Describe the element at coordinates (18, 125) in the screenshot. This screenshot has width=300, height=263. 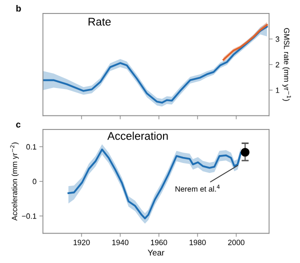
I see `text: c` at that location.